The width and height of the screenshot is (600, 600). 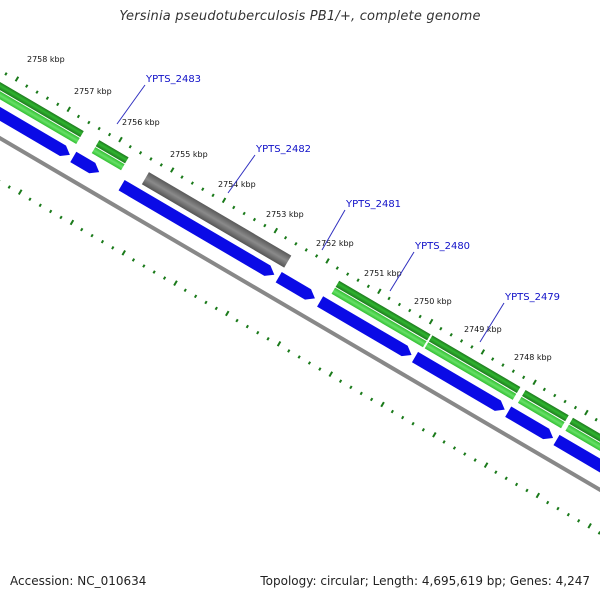 I want to click on cds-arrow-4-shape, so click(x=364, y=326).